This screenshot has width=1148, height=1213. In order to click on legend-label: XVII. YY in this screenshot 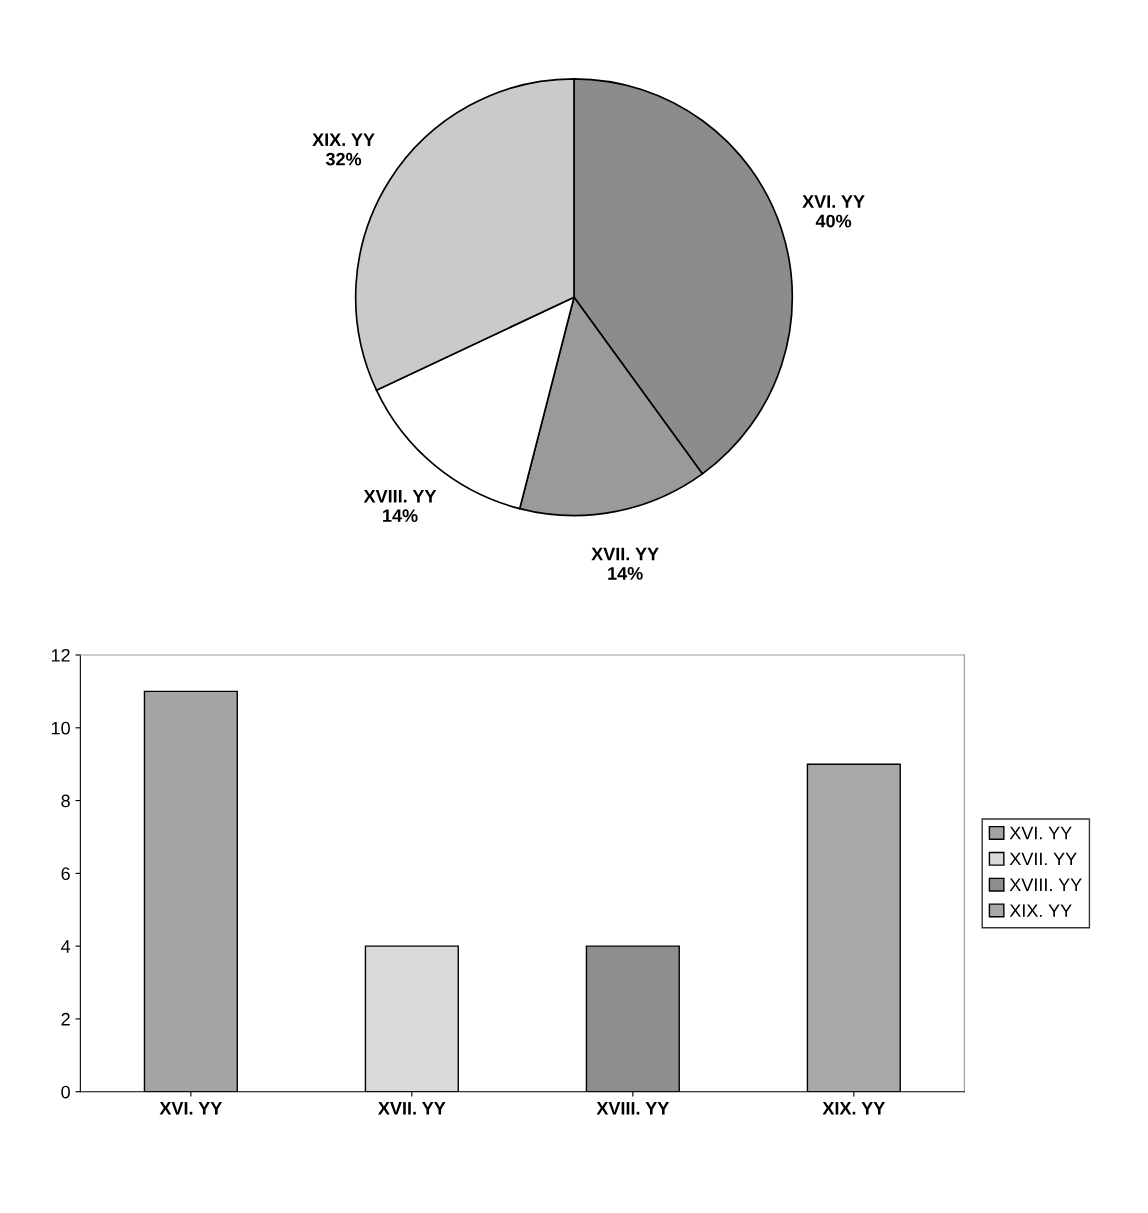, I will do `click(1043, 859)`.